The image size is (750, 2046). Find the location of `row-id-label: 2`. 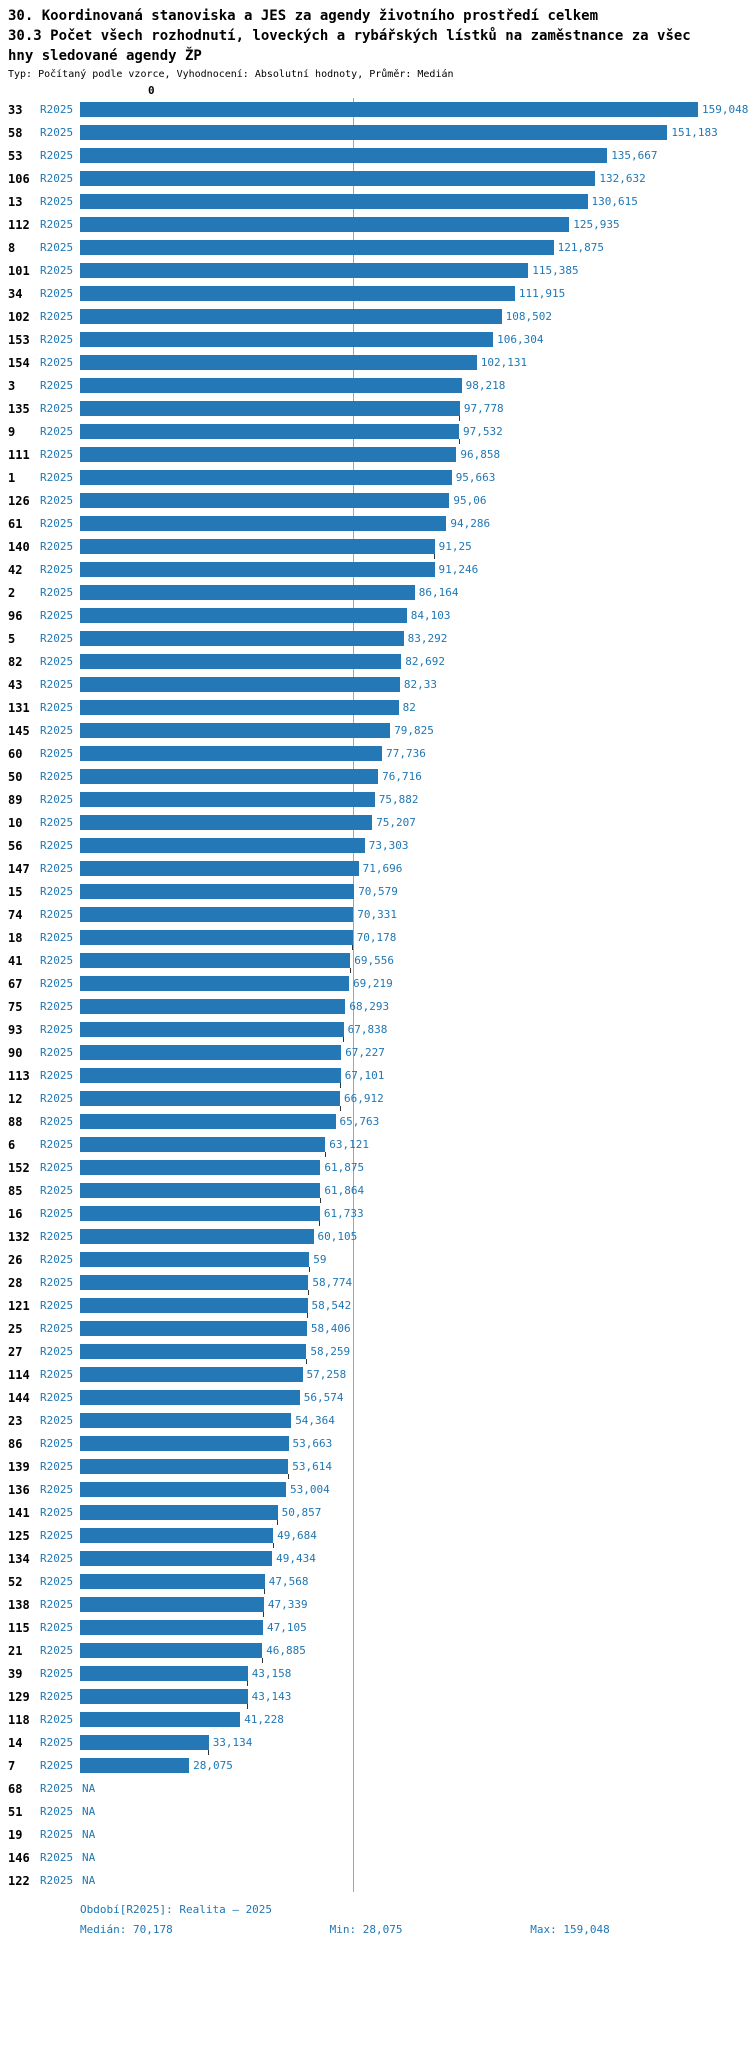

row-id-label: 2 is located at coordinates (12, 592).